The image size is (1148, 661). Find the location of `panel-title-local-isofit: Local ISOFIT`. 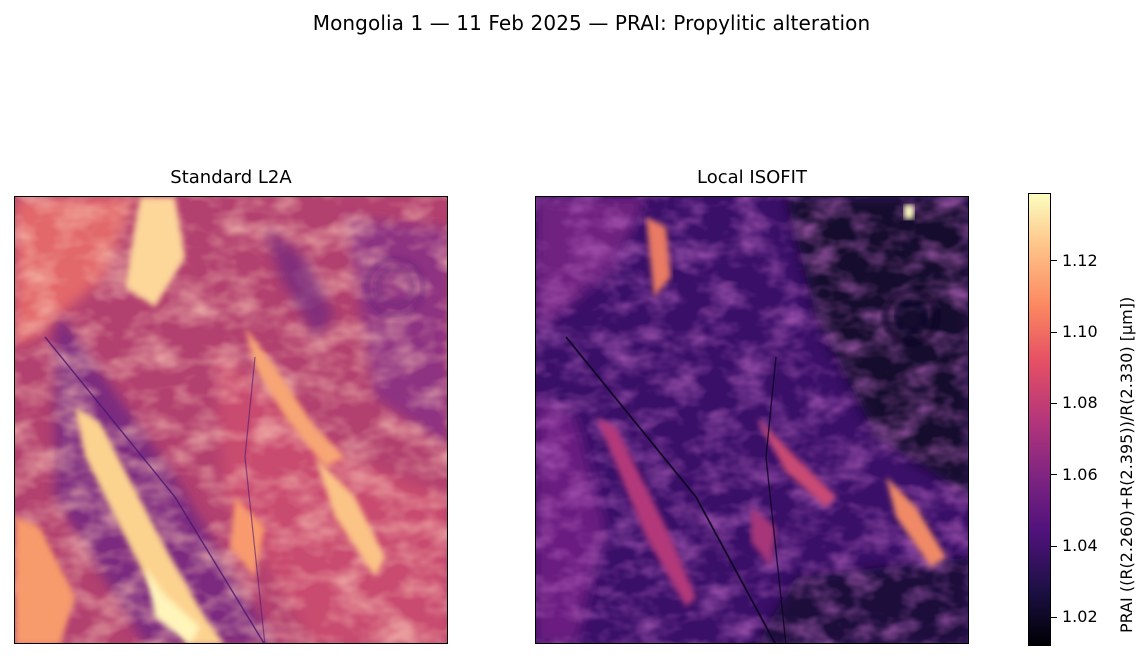

panel-title-local-isofit: Local ISOFIT is located at coordinates (752, 177).